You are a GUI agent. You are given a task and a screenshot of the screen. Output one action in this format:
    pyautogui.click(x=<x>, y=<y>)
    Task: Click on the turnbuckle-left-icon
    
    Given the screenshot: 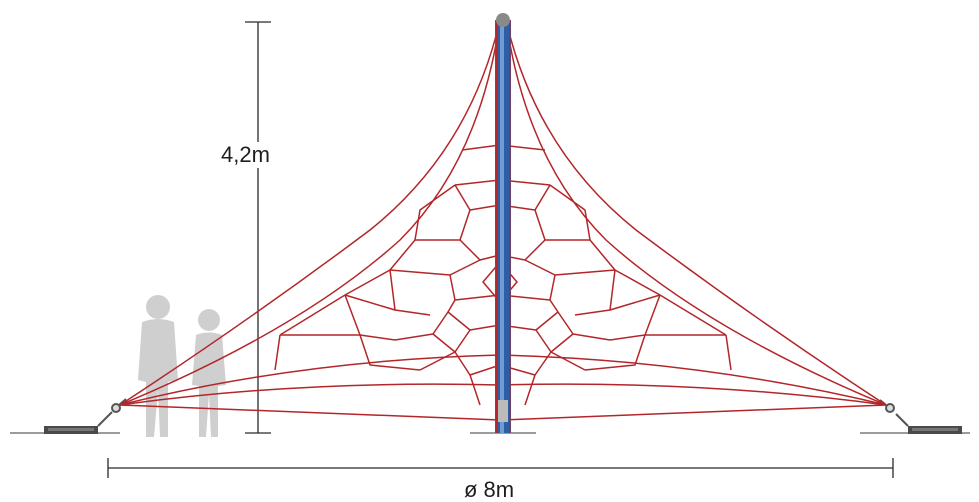 What is the action you would take?
    pyautogui.click(x=112, y=412)
    